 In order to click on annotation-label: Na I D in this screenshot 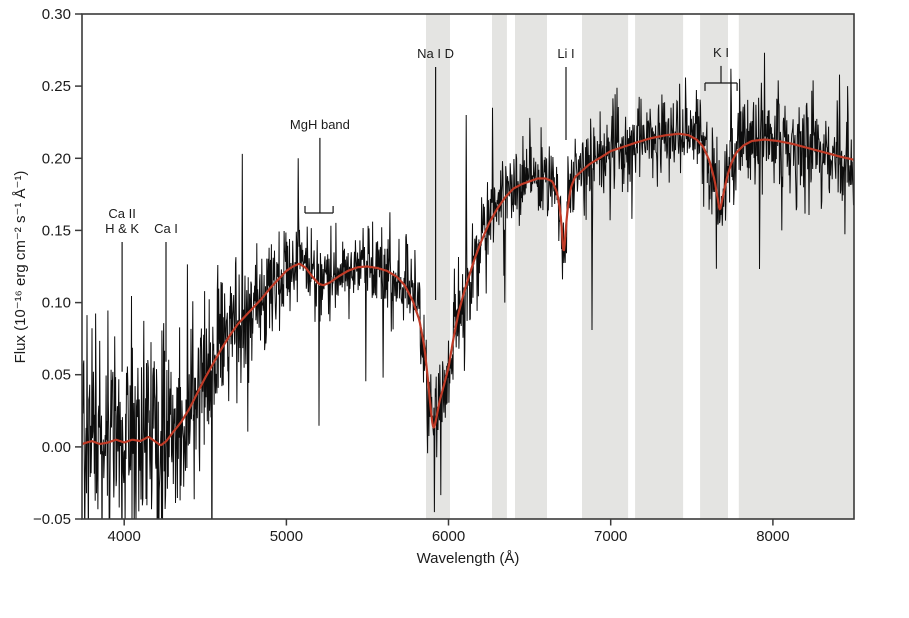, I will do `click(435, 53)`.